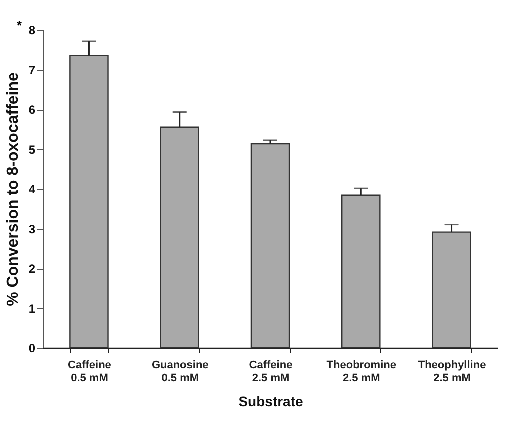 This screenshot has width=526, height=425. I want to click on x-axis-title: Substrate, so click(271, 402).